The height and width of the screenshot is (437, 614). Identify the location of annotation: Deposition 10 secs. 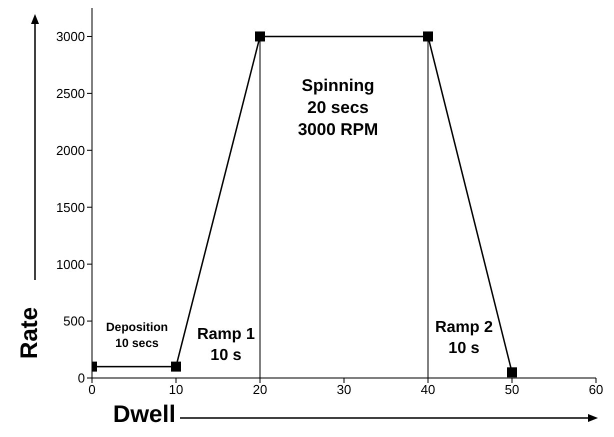
(137, 336).